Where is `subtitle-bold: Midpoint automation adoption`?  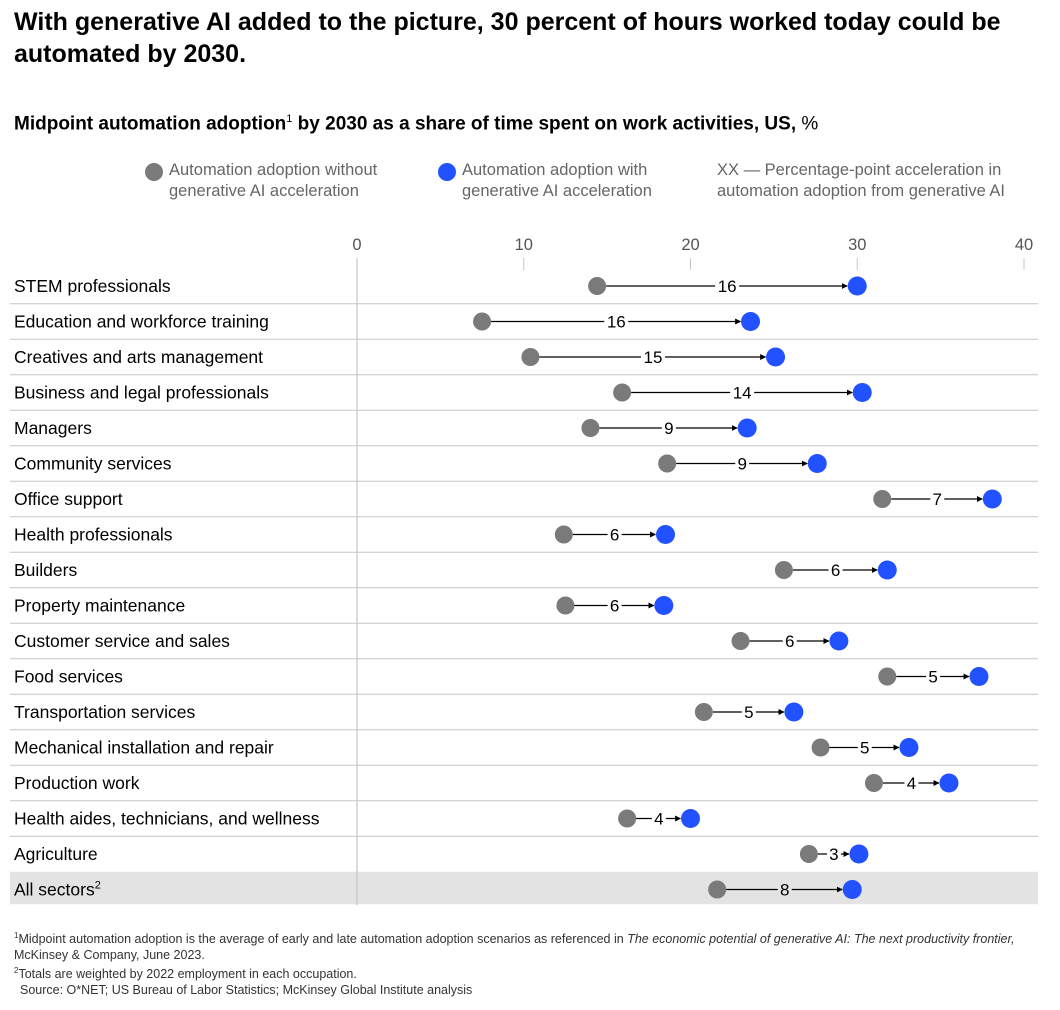
subtitle-bold: Midpoint automation adoption is located at coordinates (150, 124).